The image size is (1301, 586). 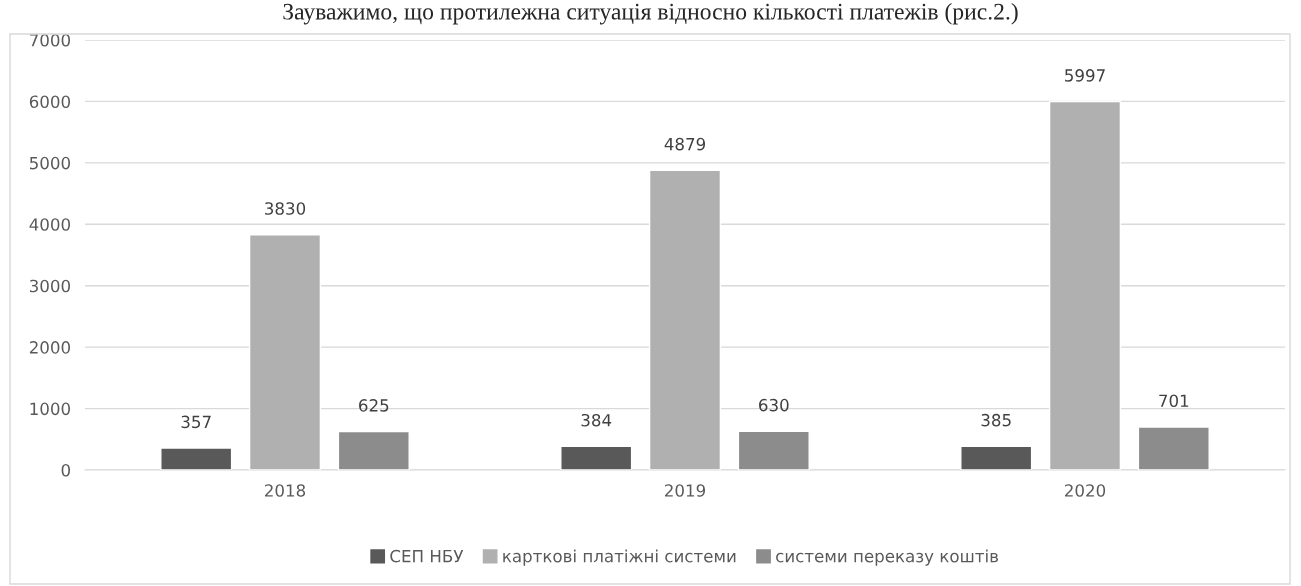 I want to click on x-tick-label: 2020, so click(x=1085, y=490).